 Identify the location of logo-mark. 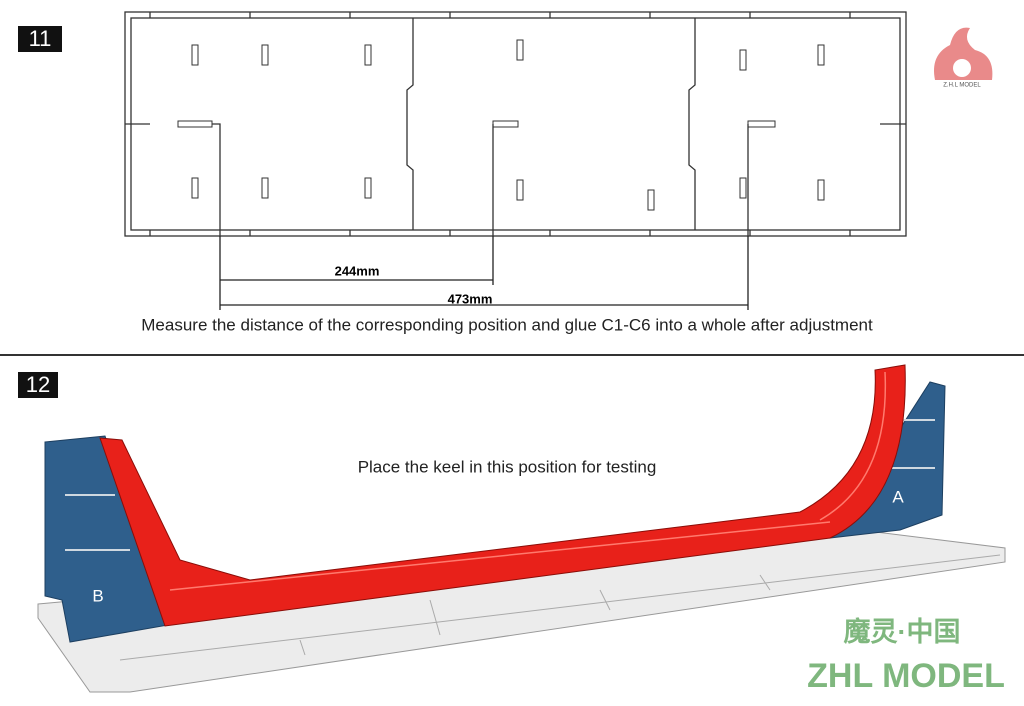
(963, 53).